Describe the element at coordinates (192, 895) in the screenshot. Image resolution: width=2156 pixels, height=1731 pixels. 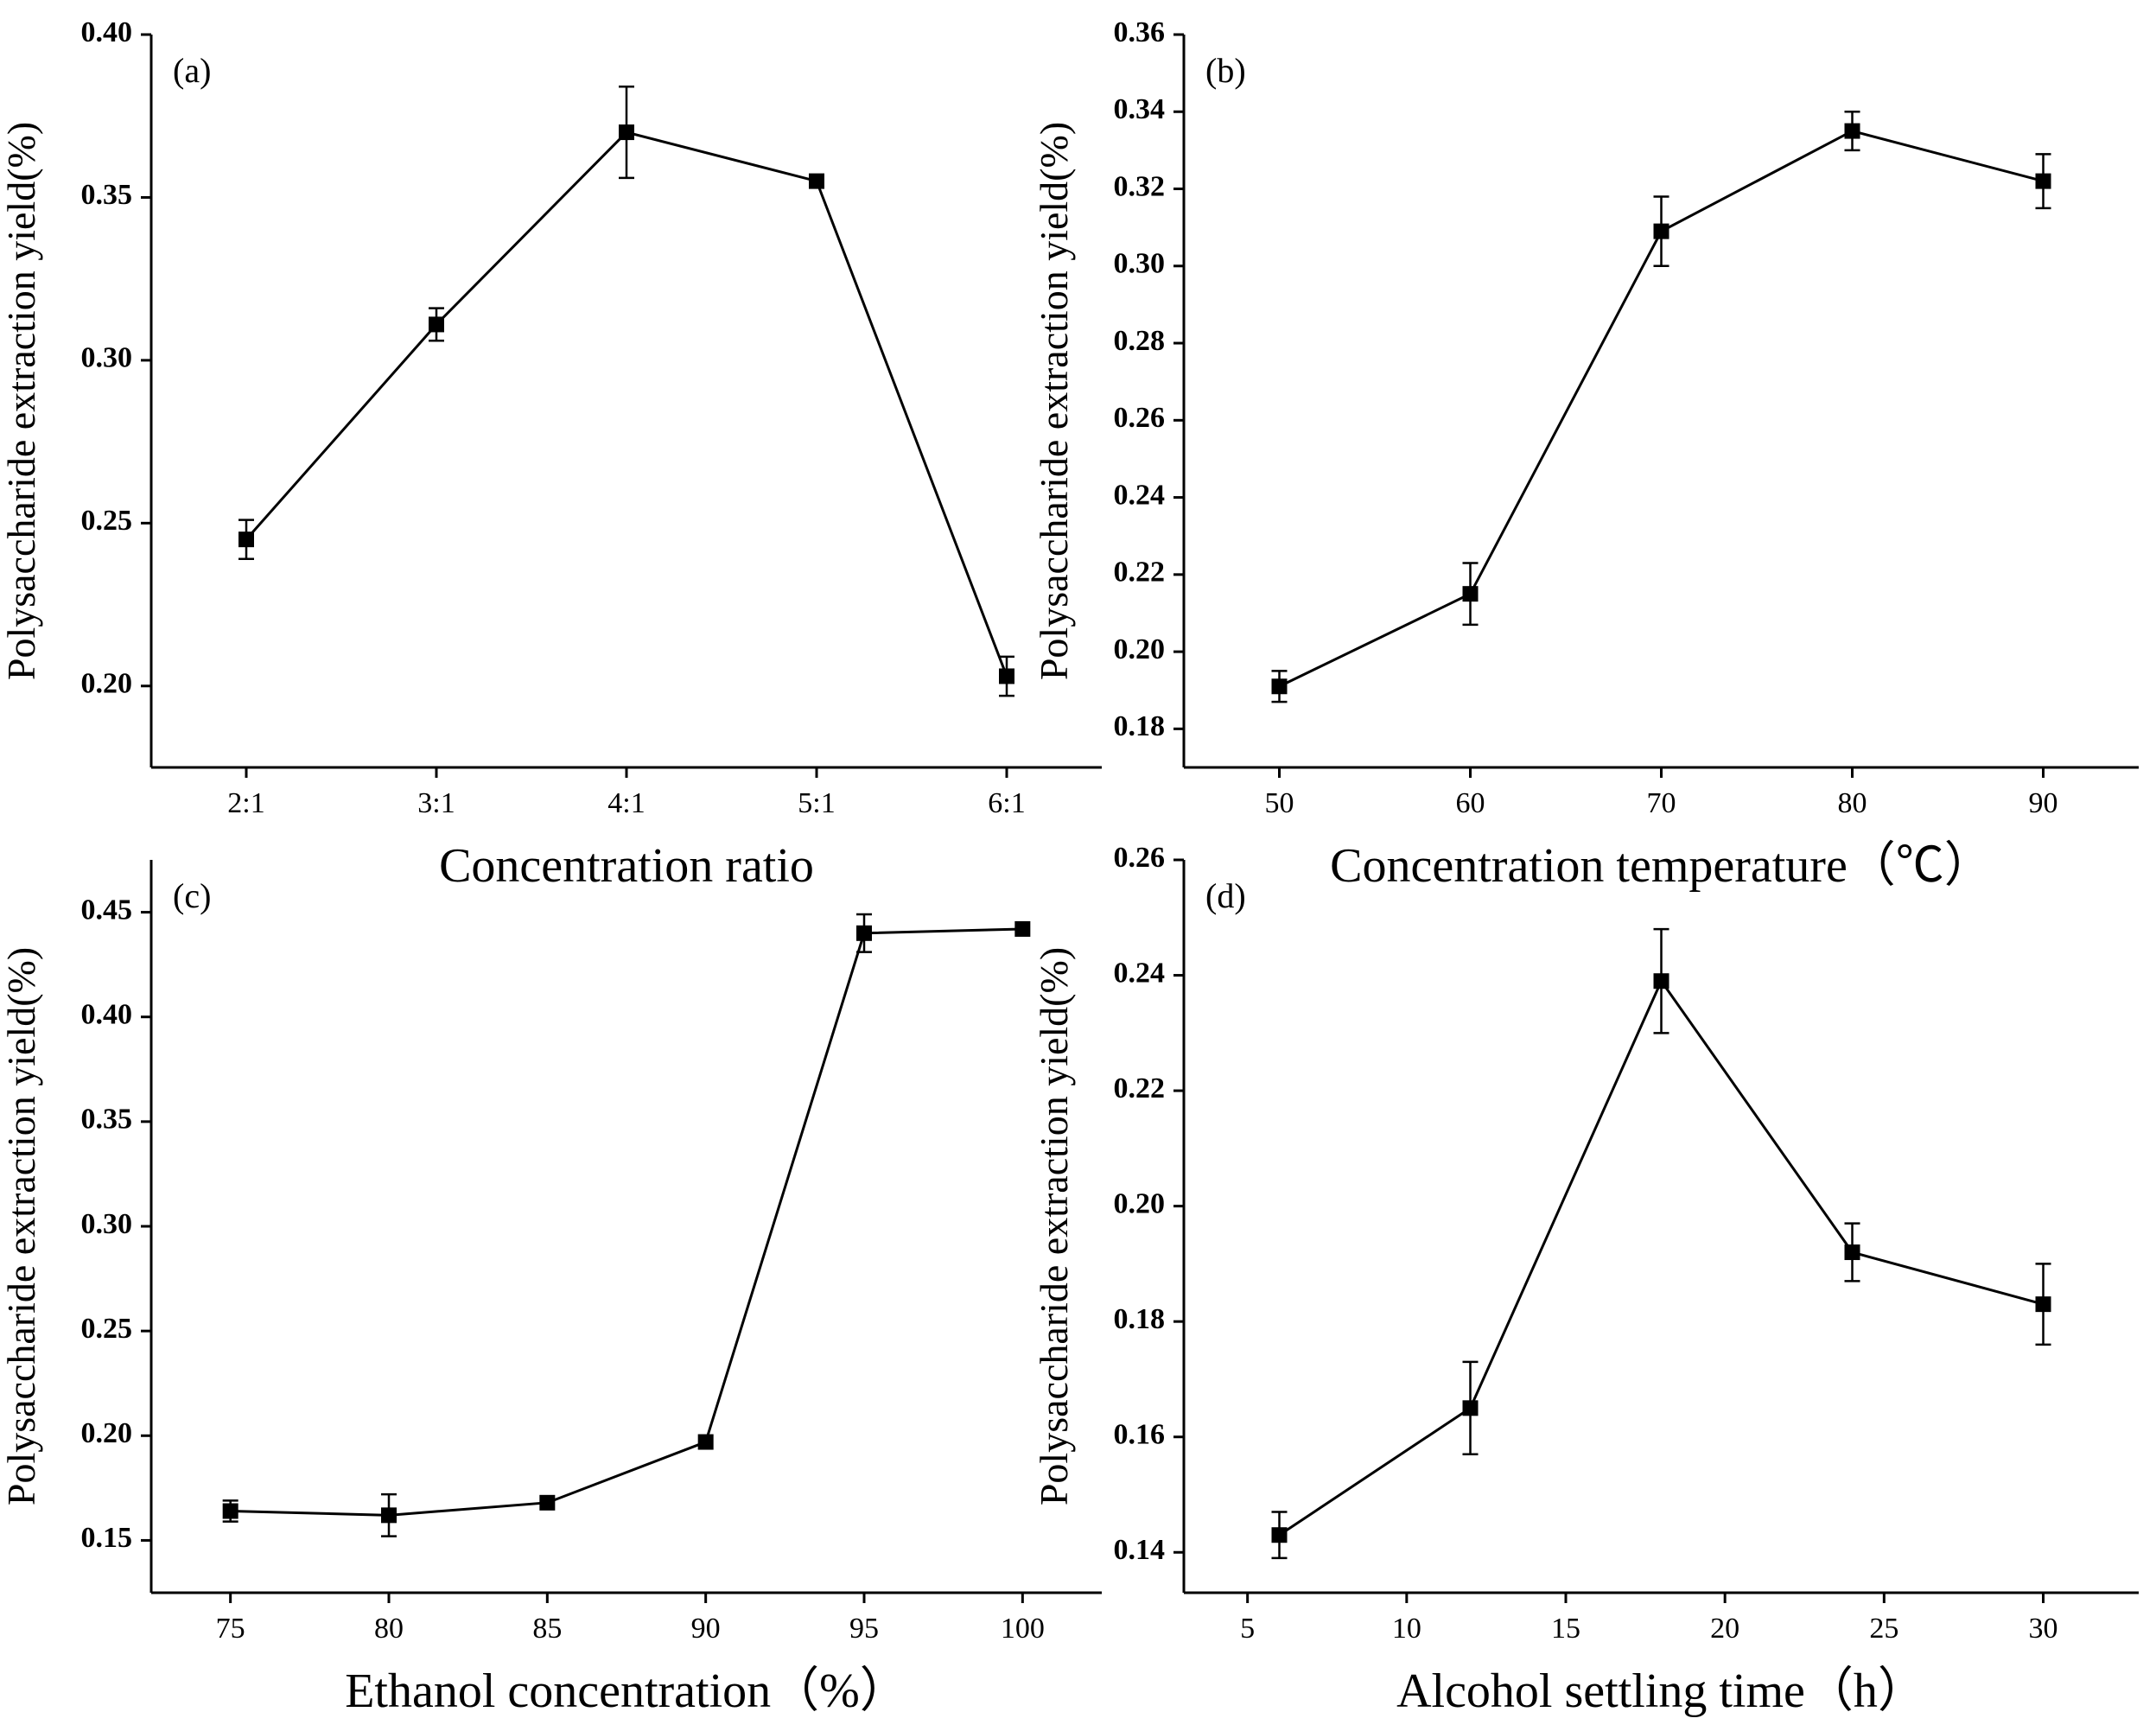
I see `panel-label: (c)` at that location.